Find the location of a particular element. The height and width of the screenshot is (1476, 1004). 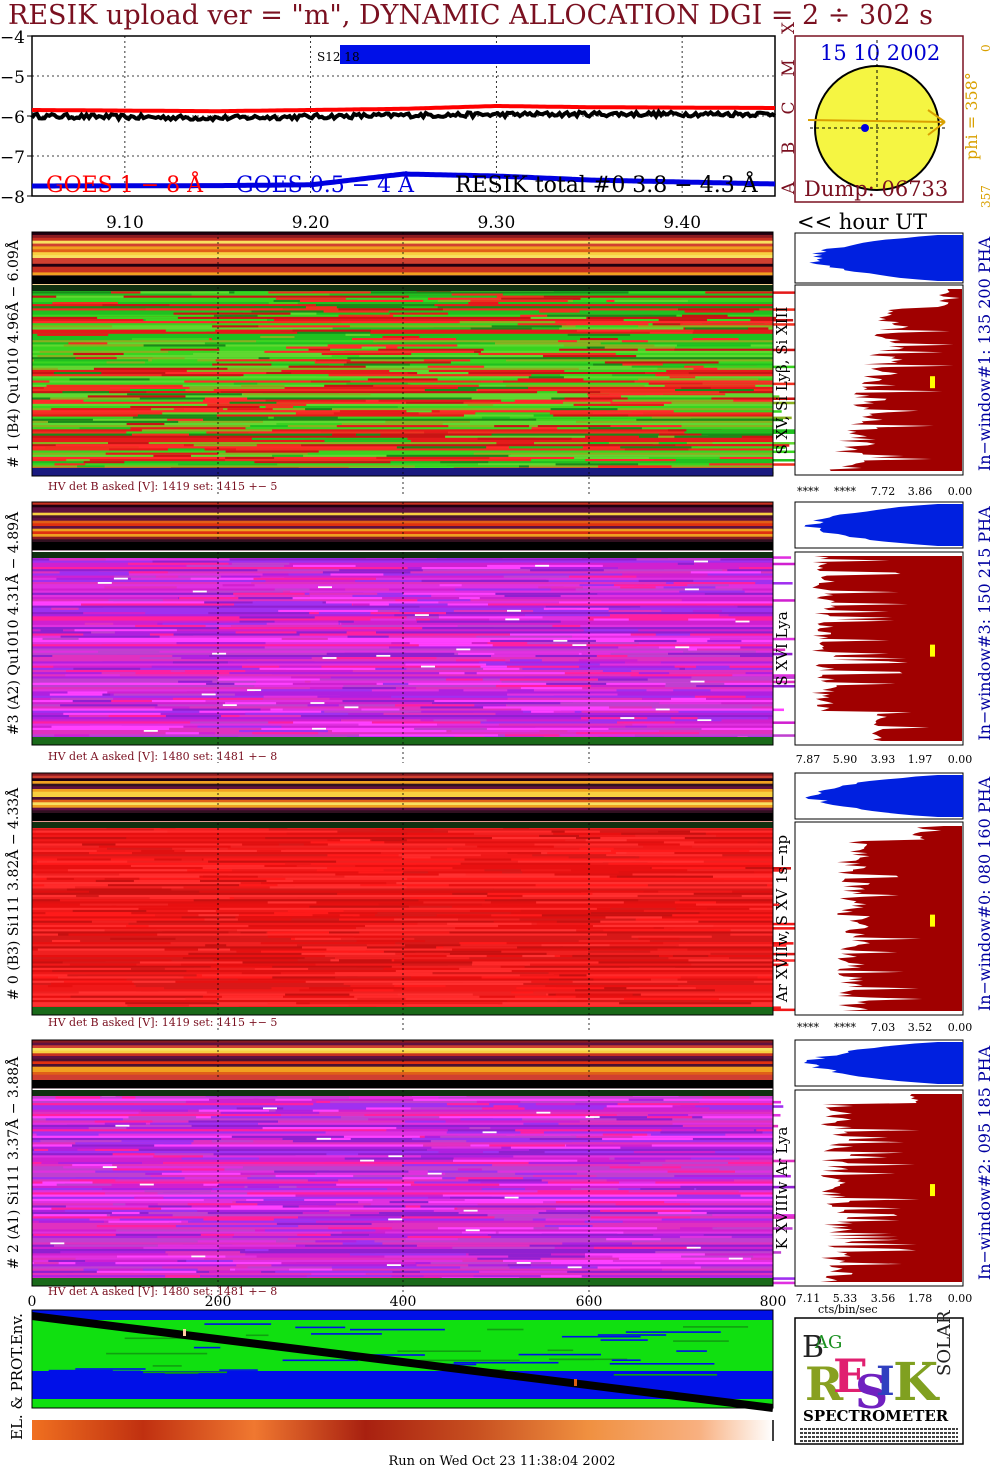

resik-logo: B AG R E S I K SOLAR SPECTROMETER is located at coordinates (879, 1377).